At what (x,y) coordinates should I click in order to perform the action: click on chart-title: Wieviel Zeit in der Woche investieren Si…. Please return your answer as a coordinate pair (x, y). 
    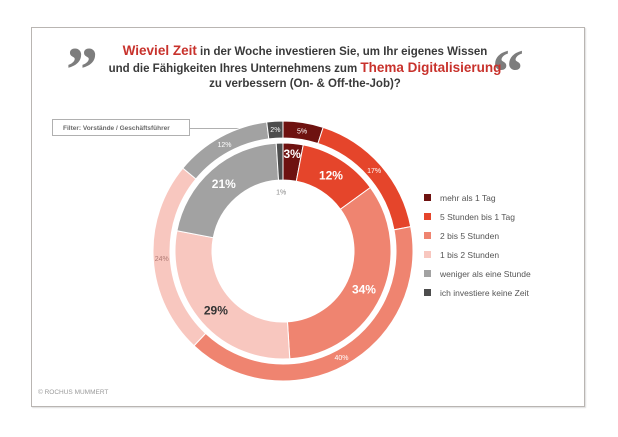
    Looking at the image, I should click on (305, 67).